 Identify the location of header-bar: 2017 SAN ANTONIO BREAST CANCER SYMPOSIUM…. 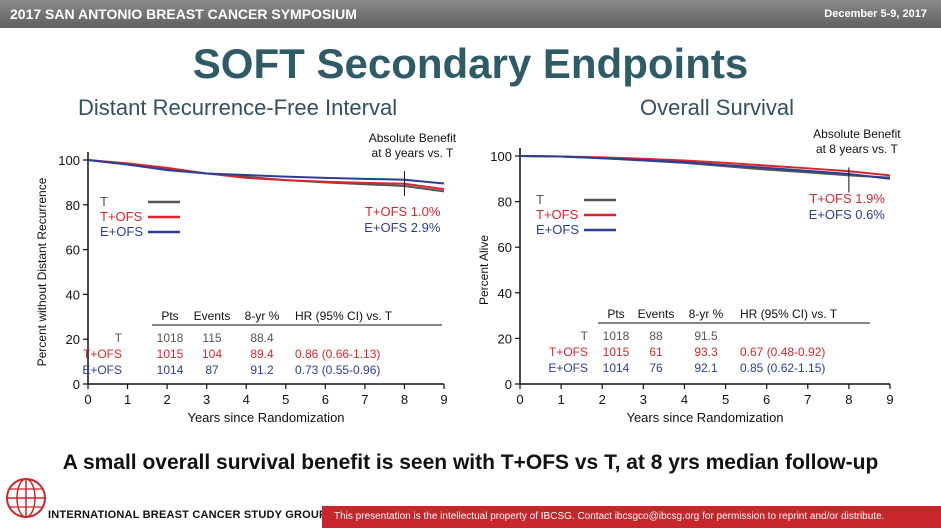
(470, 14).